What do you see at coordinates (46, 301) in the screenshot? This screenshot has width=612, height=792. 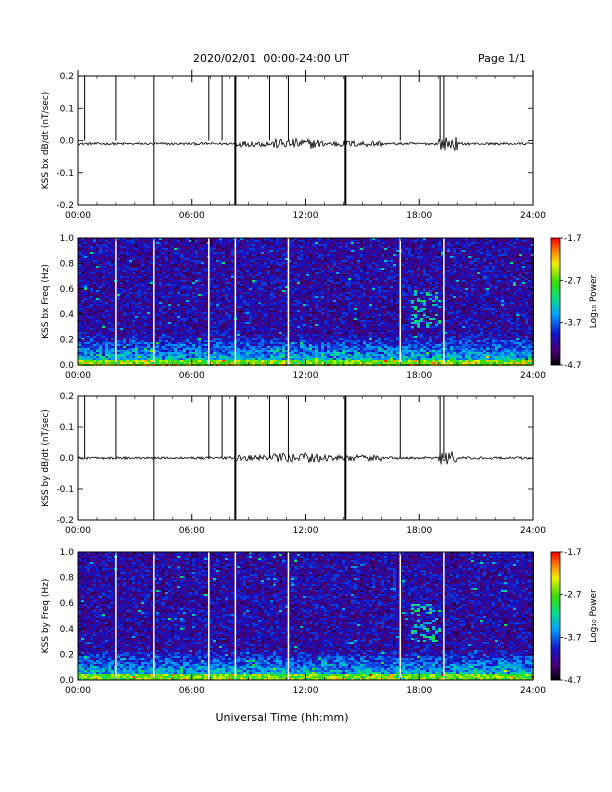 I see `y-axis-label: KSS bx Freq (Hz)` at bounding box center [46, 301].